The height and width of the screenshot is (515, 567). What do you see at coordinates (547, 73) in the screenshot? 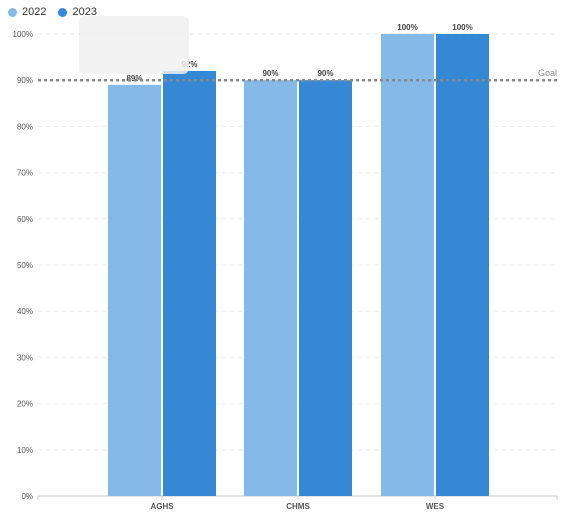
I see `goal-label: Goal` at bounding box center [547, 73].